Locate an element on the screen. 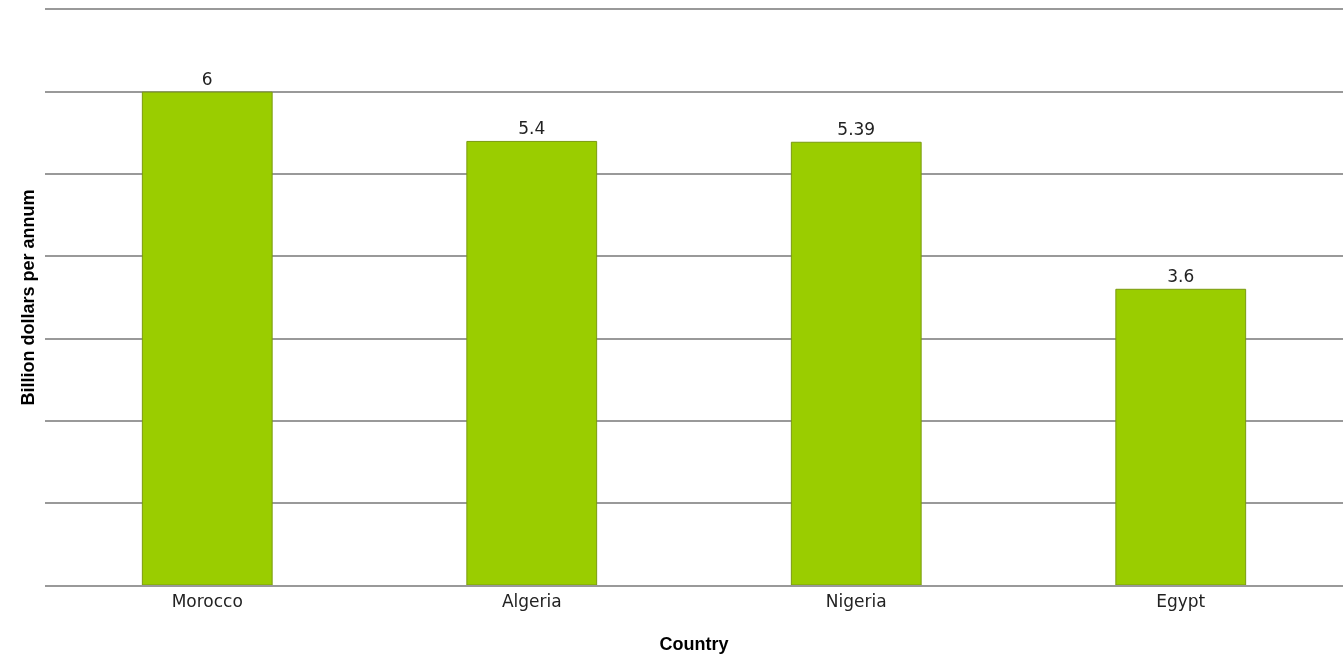  data-label: 6 is located at coordinates (207, 79).